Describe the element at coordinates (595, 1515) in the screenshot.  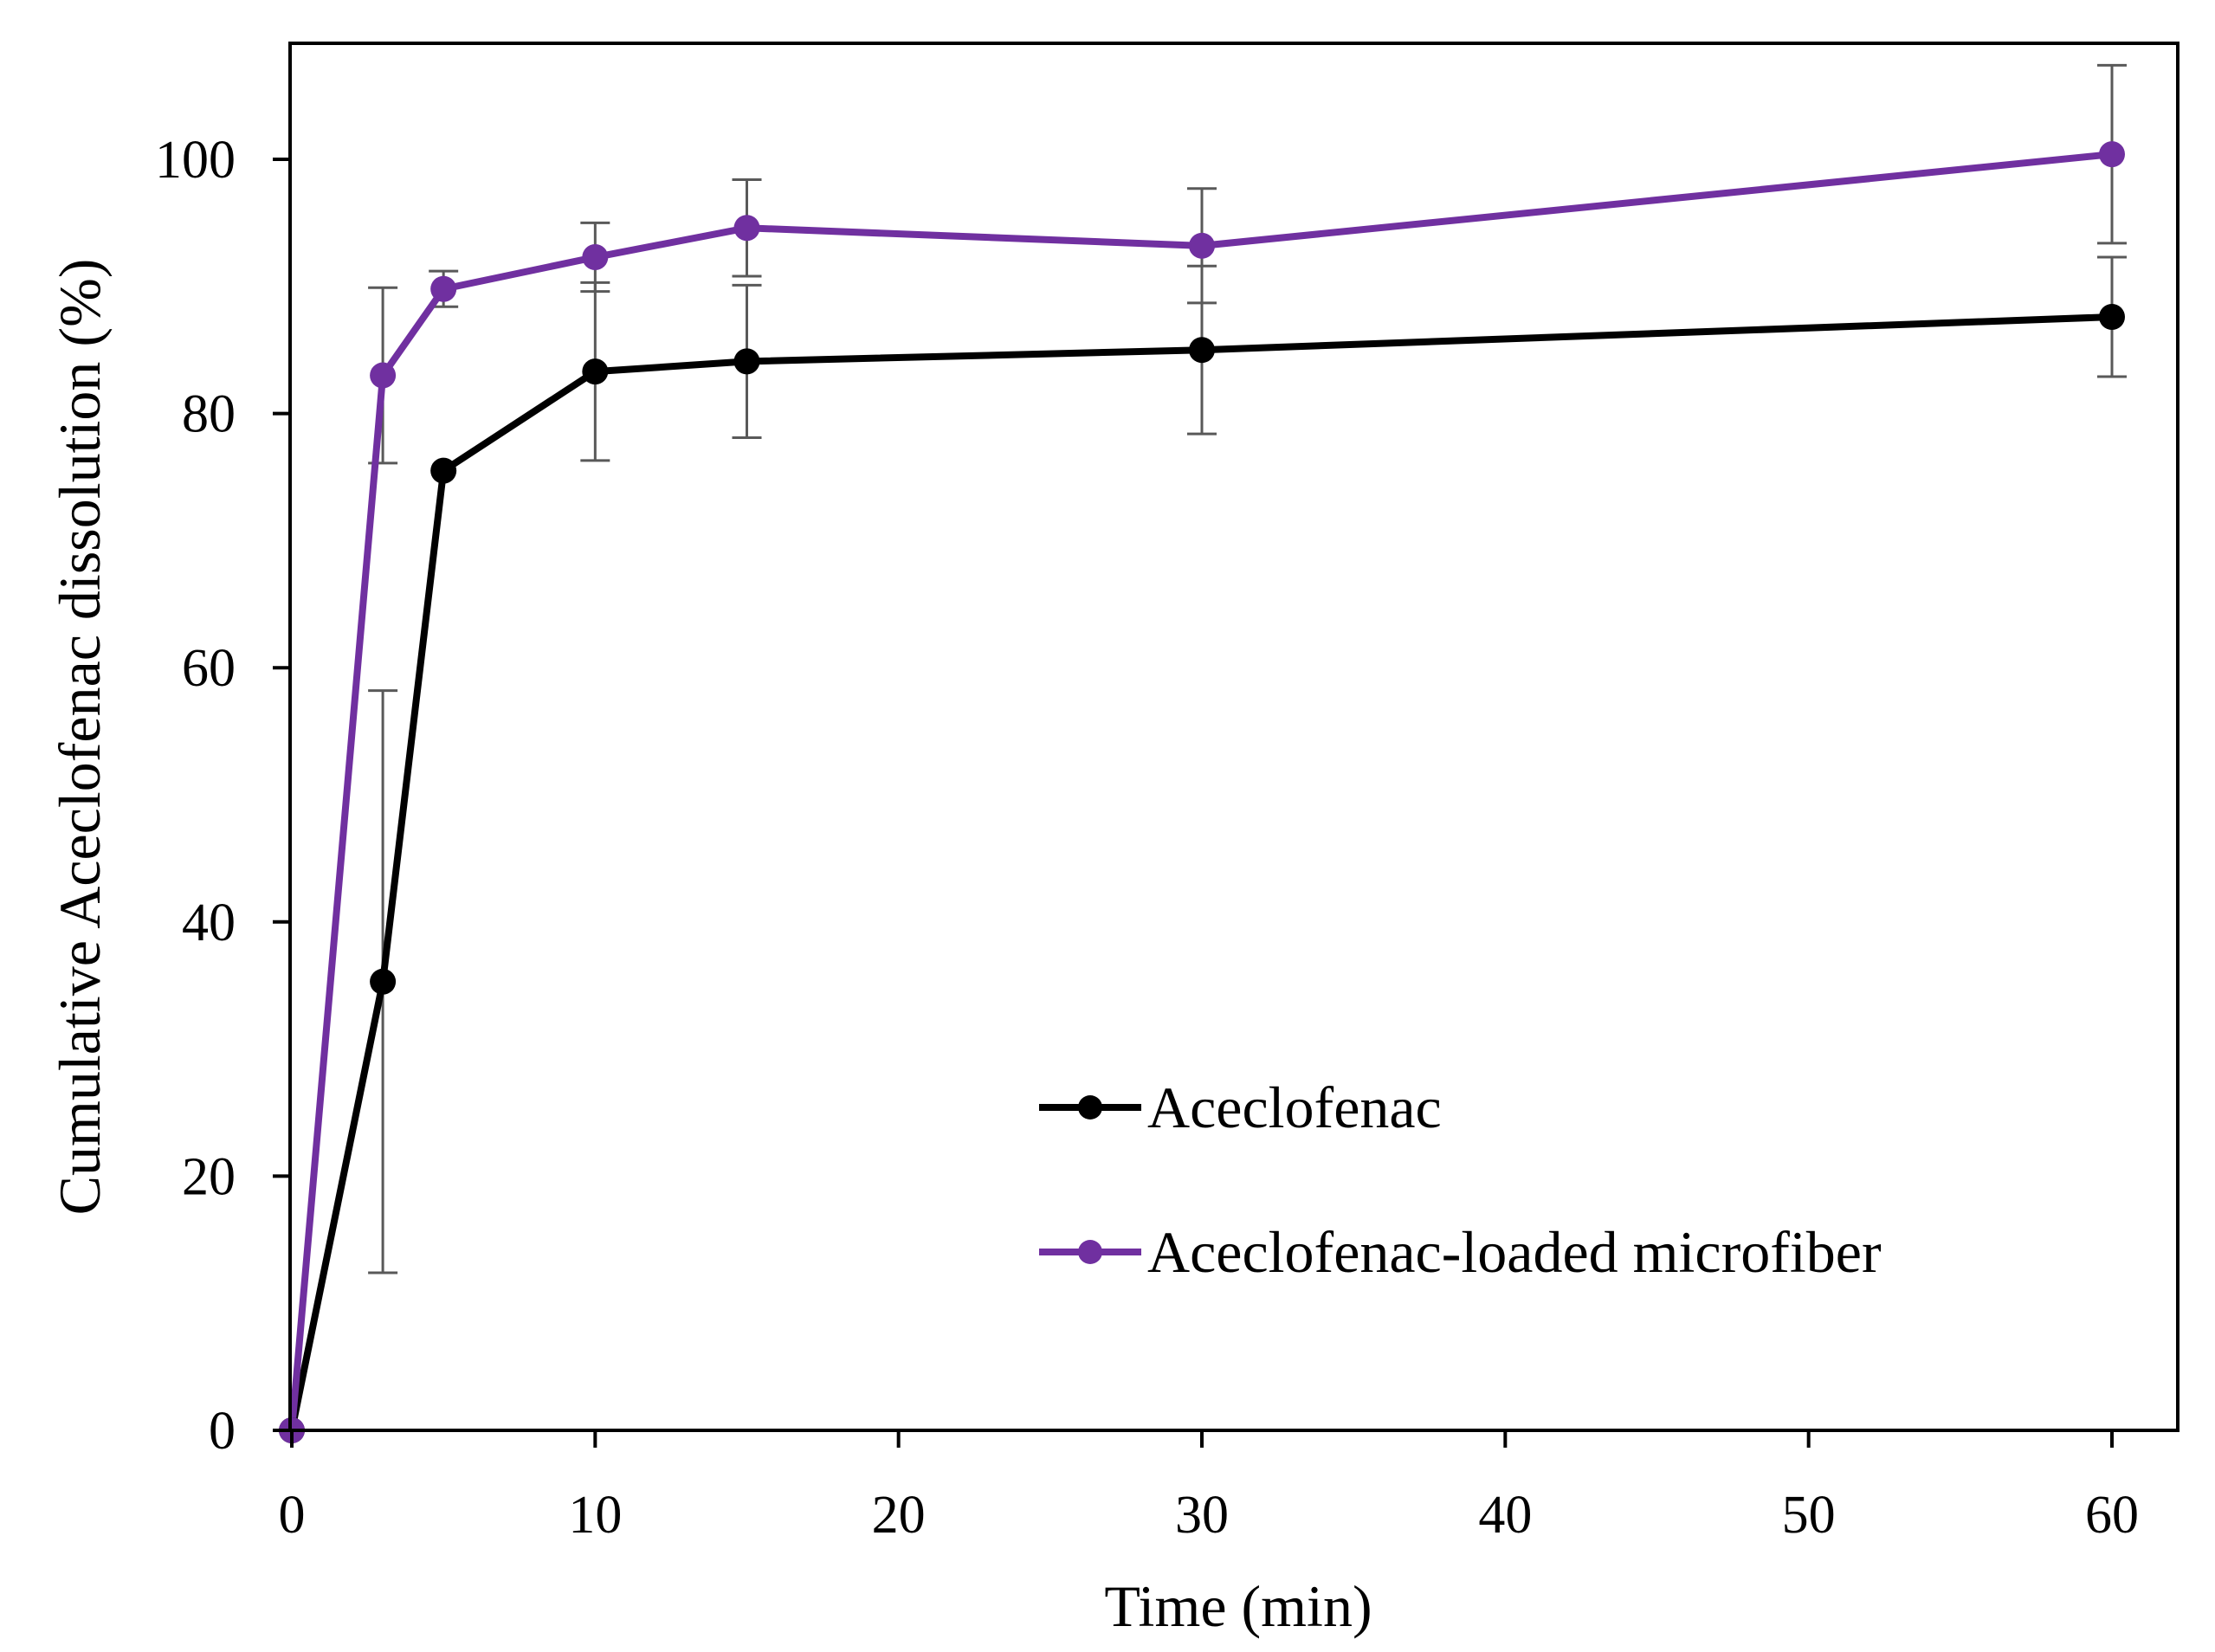
I see `x-tick-label-10: 10` at that location.